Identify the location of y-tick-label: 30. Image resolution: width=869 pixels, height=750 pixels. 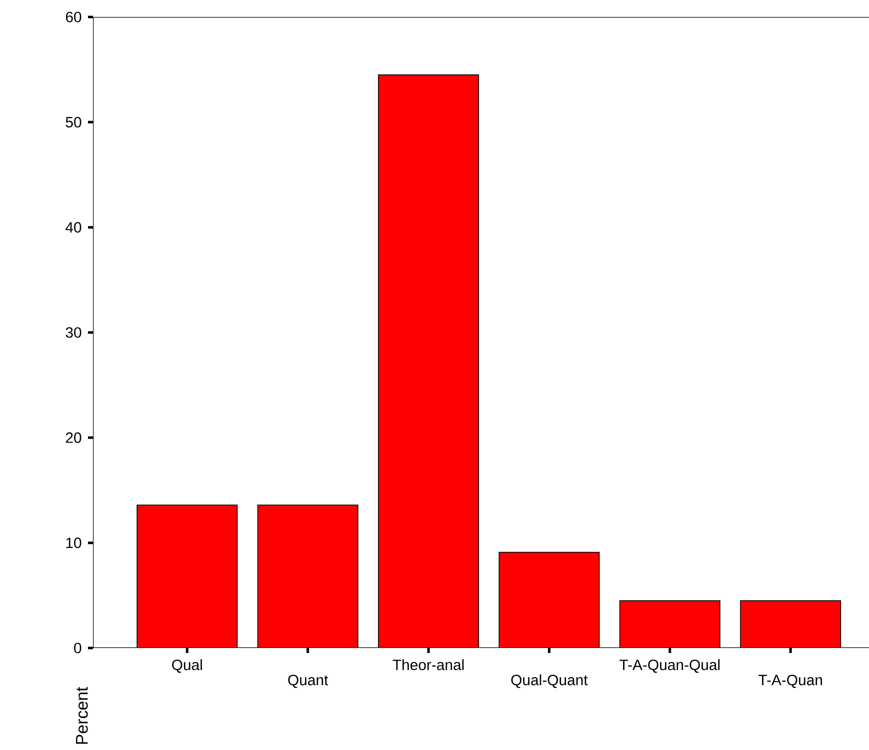
(74, 332).